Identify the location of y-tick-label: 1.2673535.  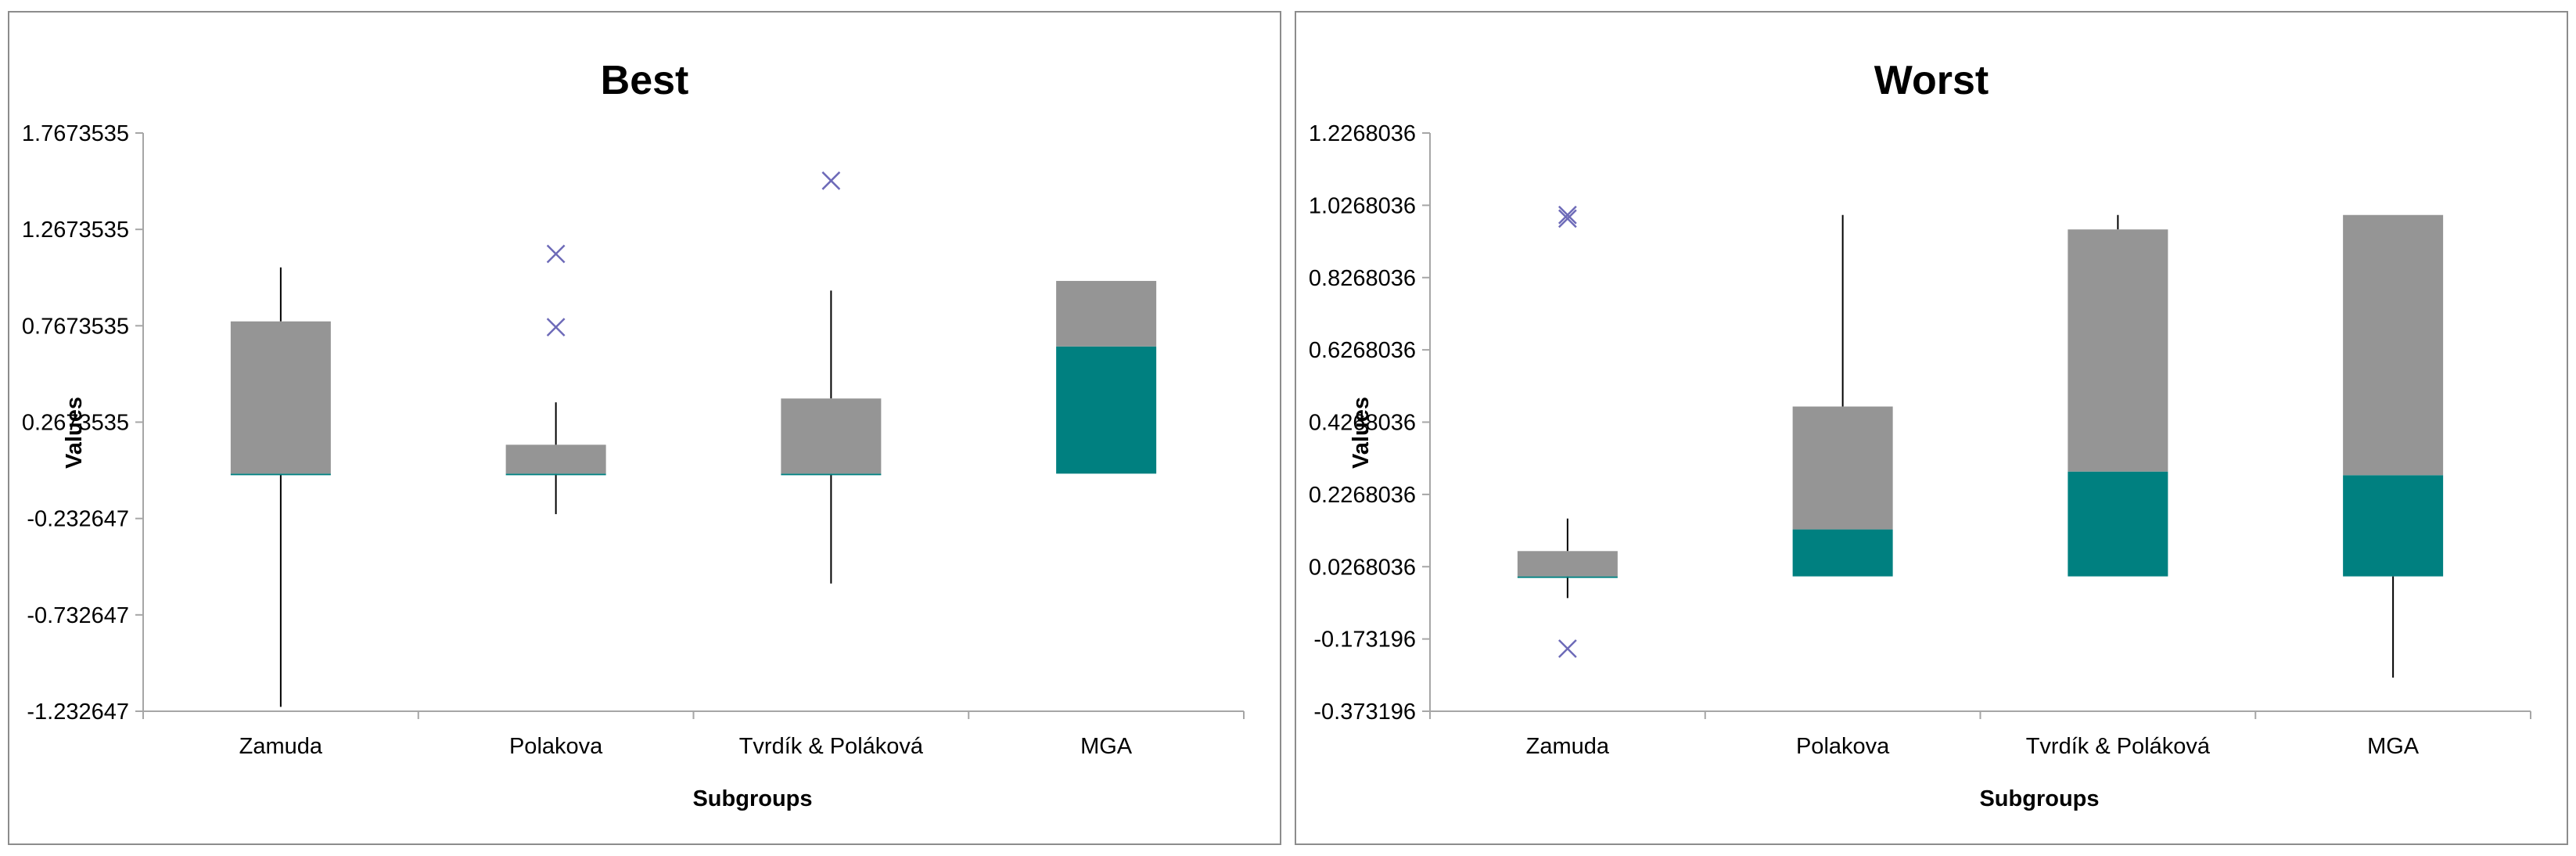
(75, 230).